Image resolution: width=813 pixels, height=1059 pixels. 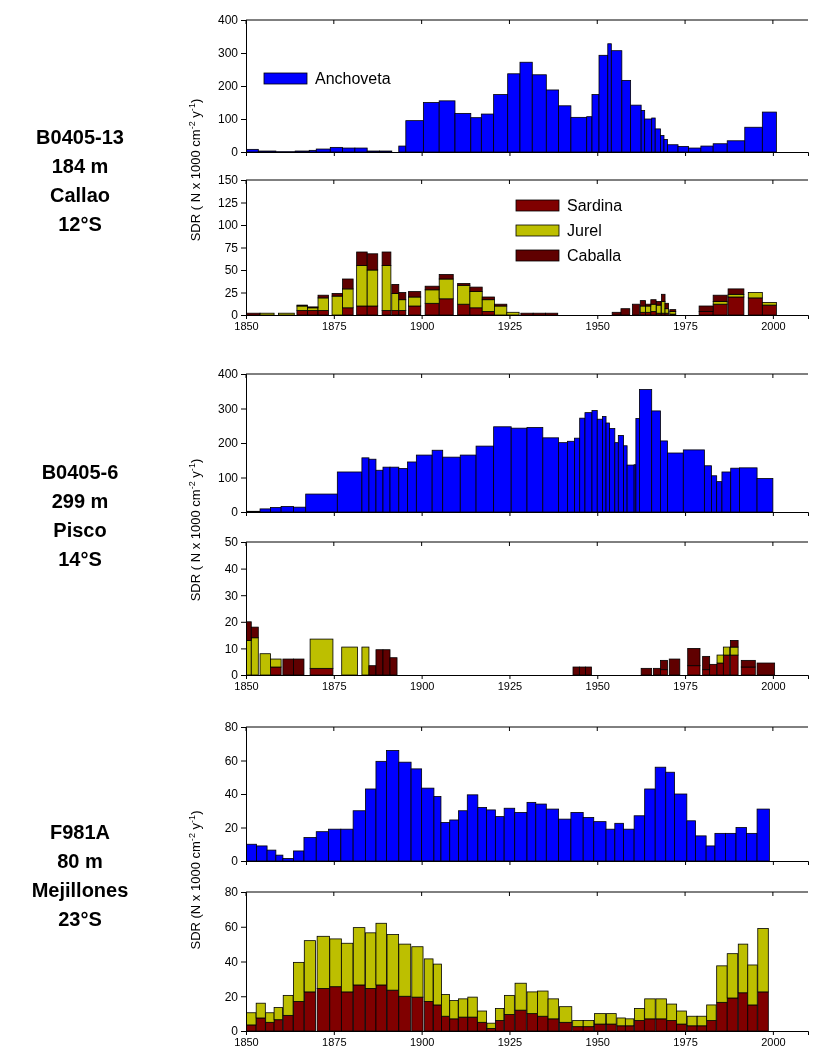 I want to click on y-tick-label: 150, so click(x=228, y=180).